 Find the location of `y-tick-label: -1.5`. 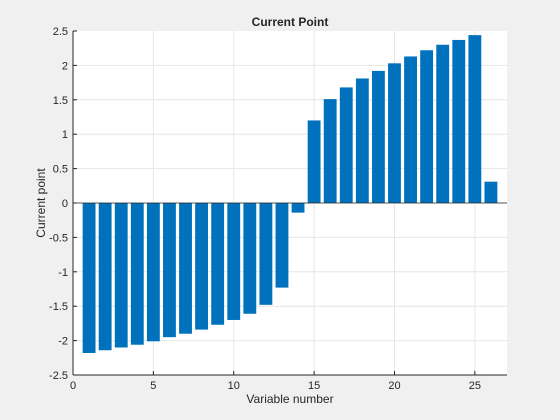

y-tick-label: -1.5 is located at coordinates (58, 307).